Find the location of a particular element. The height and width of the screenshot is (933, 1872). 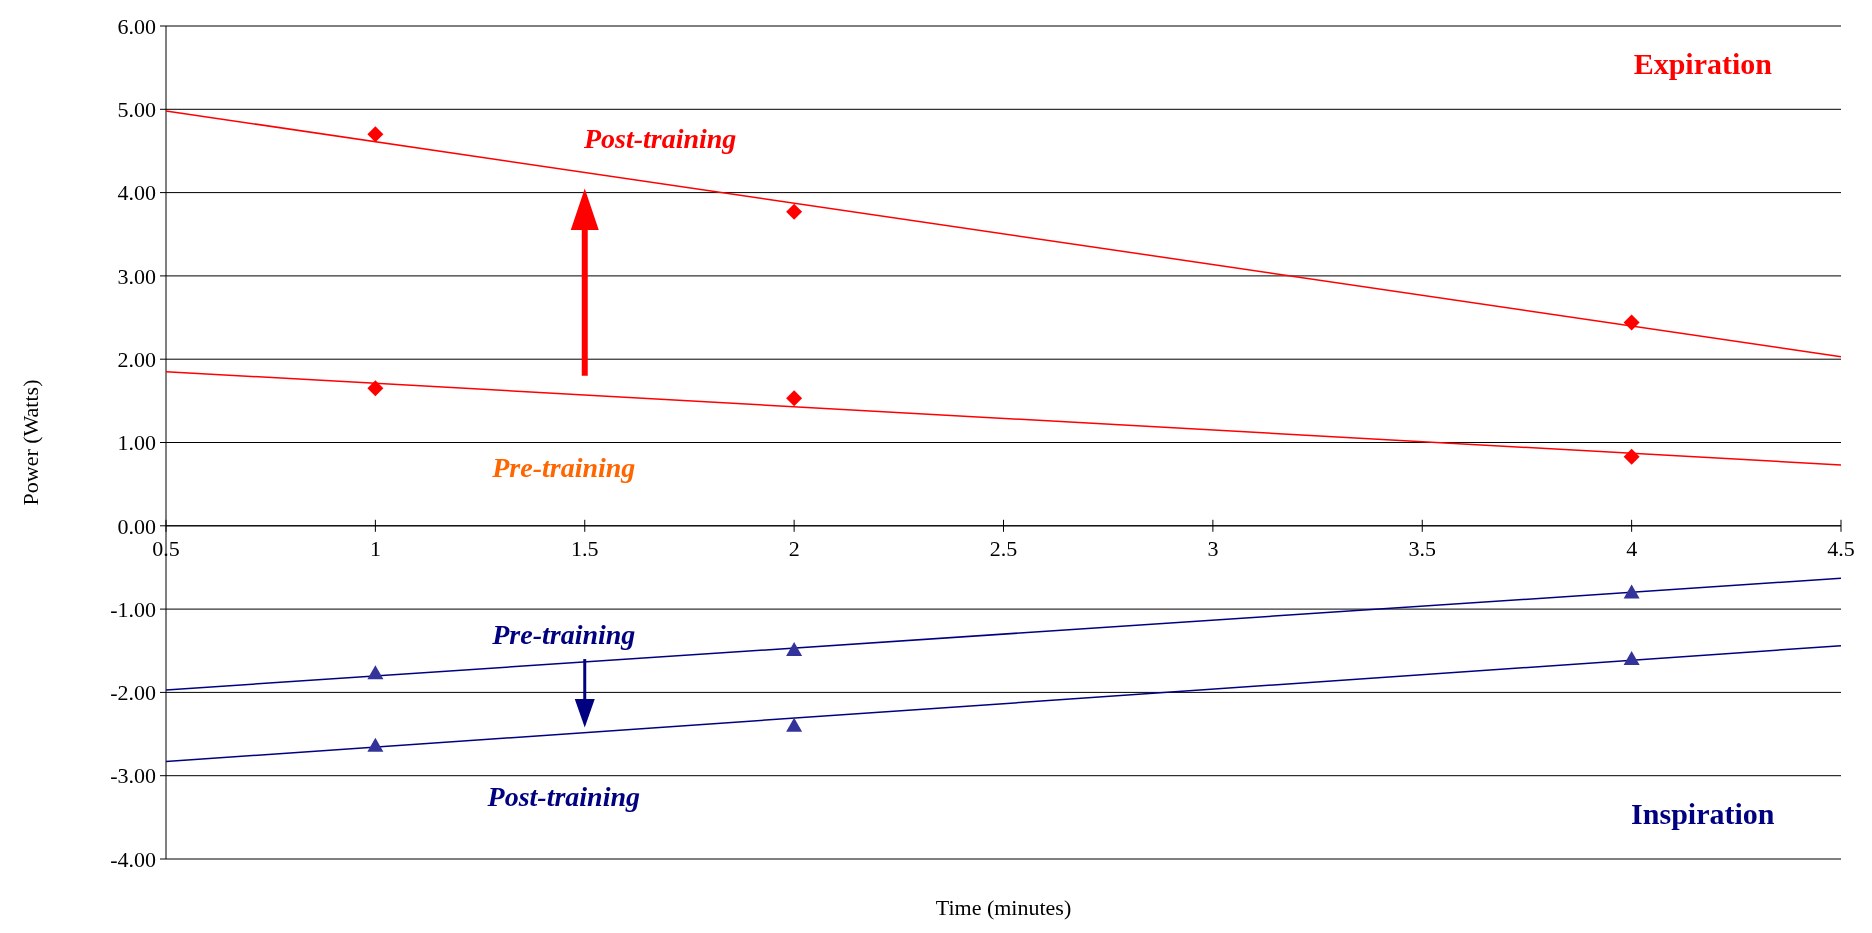

y-tick-label: 6.00 is located at coordinates (136, 26).